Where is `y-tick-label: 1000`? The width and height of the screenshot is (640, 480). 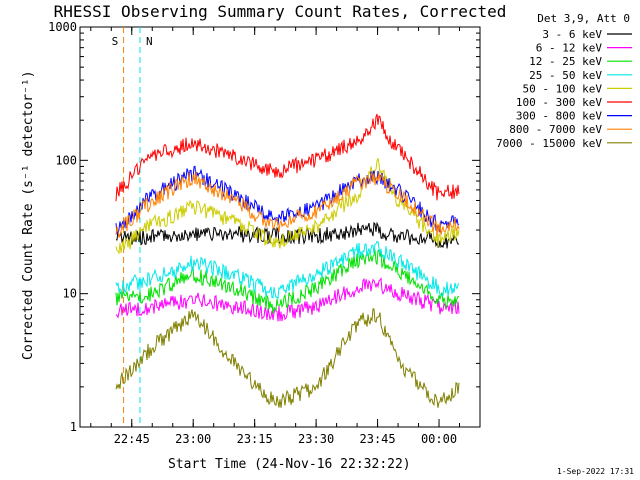
y-tick-label: 1000 is located at coordinates (62, 27).